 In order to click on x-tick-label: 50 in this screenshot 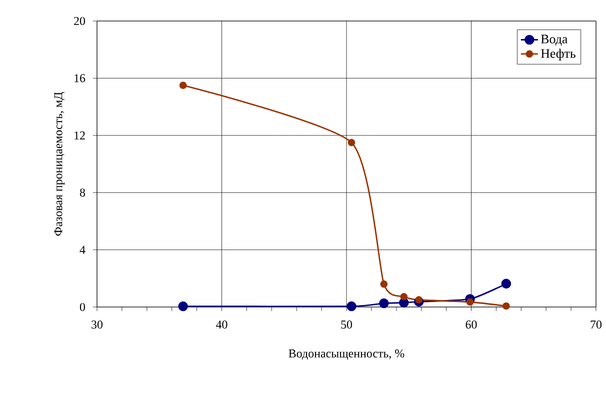, I will do `click(346, 324)`.